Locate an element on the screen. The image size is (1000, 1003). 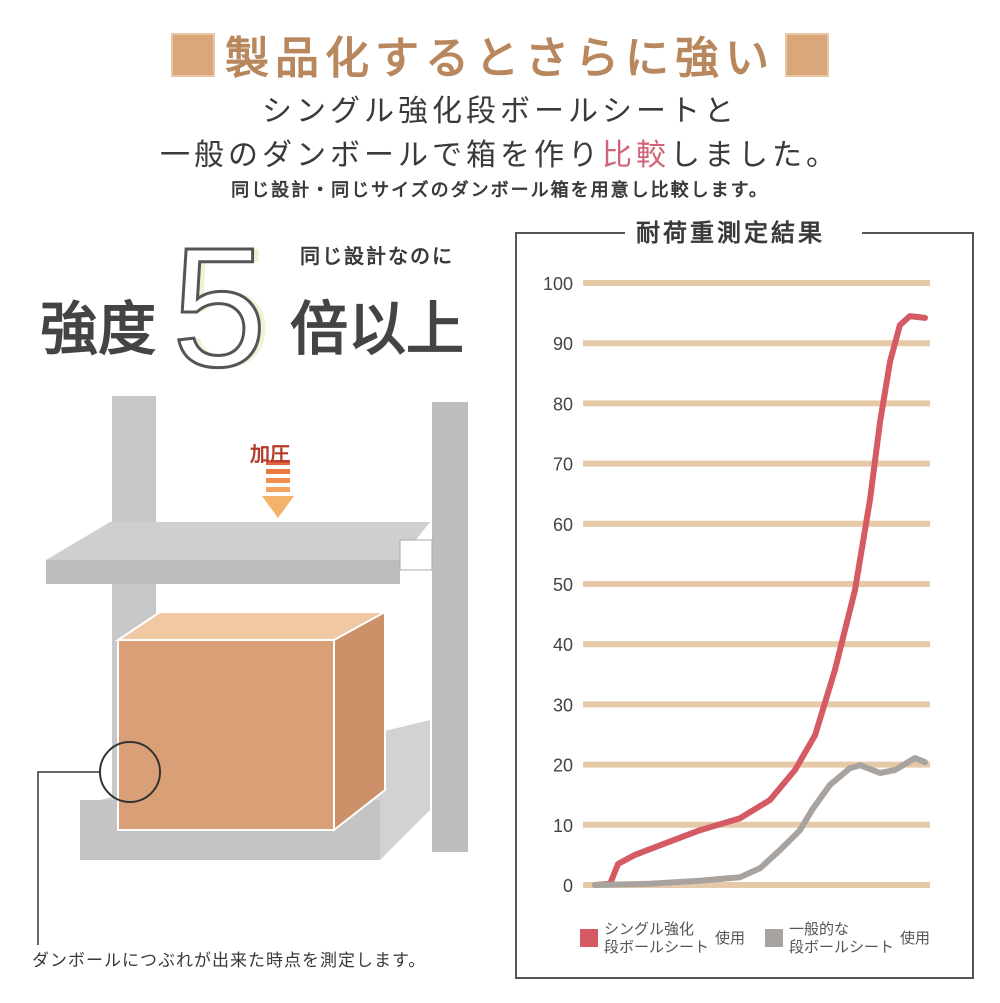
hero-right: 倍以上 is located at coordinates (377, 329).